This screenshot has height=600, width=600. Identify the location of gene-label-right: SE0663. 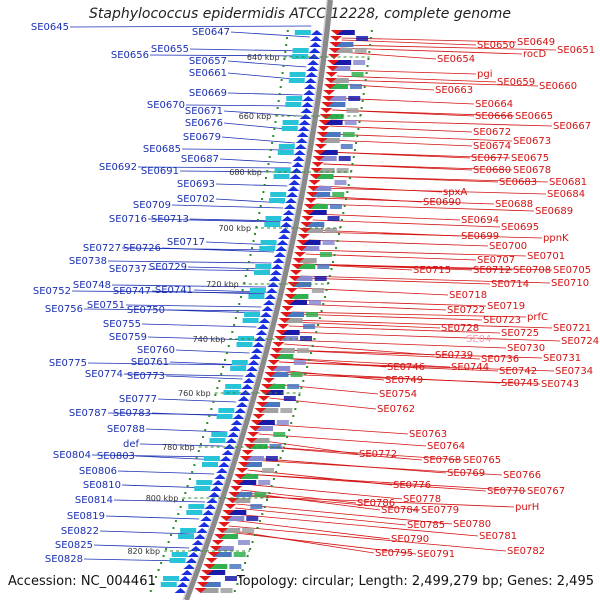
(454, 90).